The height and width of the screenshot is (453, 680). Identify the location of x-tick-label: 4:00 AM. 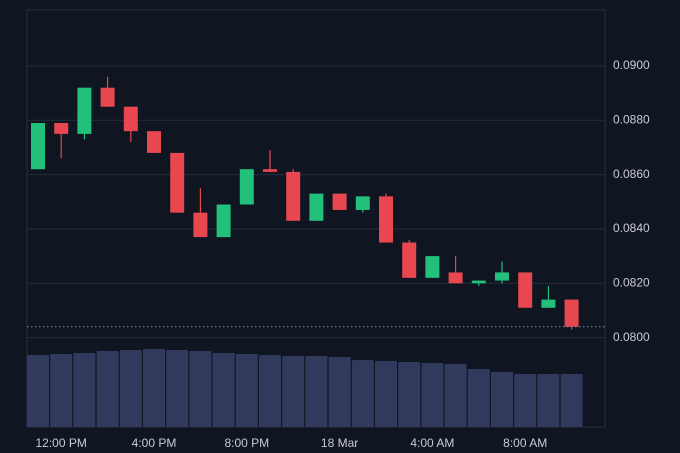
(432, 443).